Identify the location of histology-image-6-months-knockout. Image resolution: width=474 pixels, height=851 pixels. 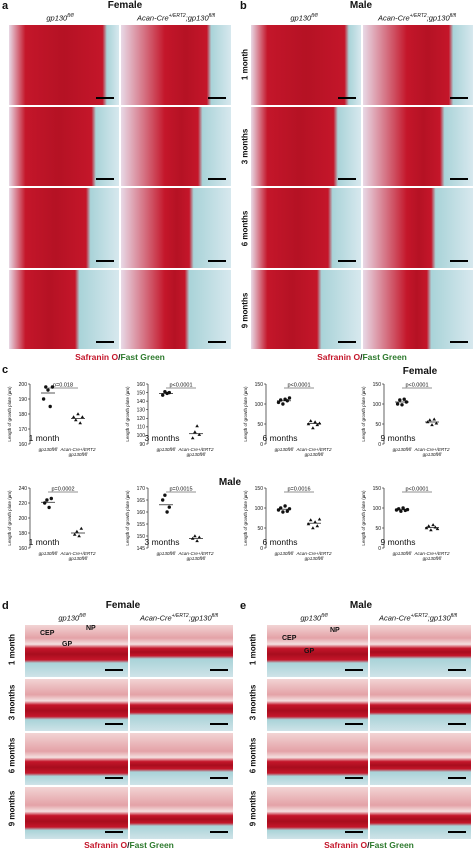
(181, 759).